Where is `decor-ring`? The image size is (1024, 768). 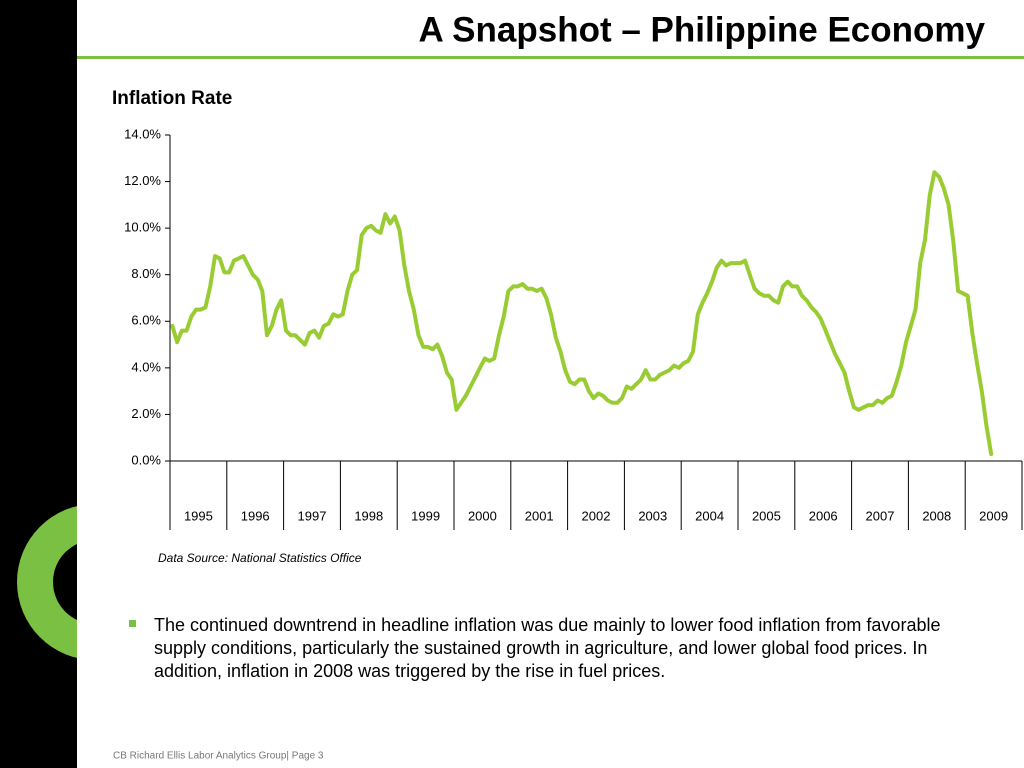 decor-ring is located at coordinates (47, 582).